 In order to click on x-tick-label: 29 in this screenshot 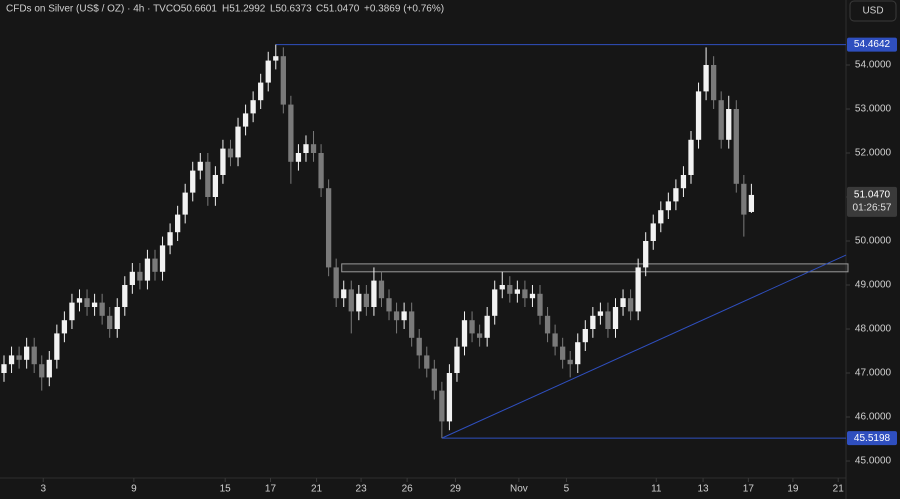, I will do `click(456, 489)`.